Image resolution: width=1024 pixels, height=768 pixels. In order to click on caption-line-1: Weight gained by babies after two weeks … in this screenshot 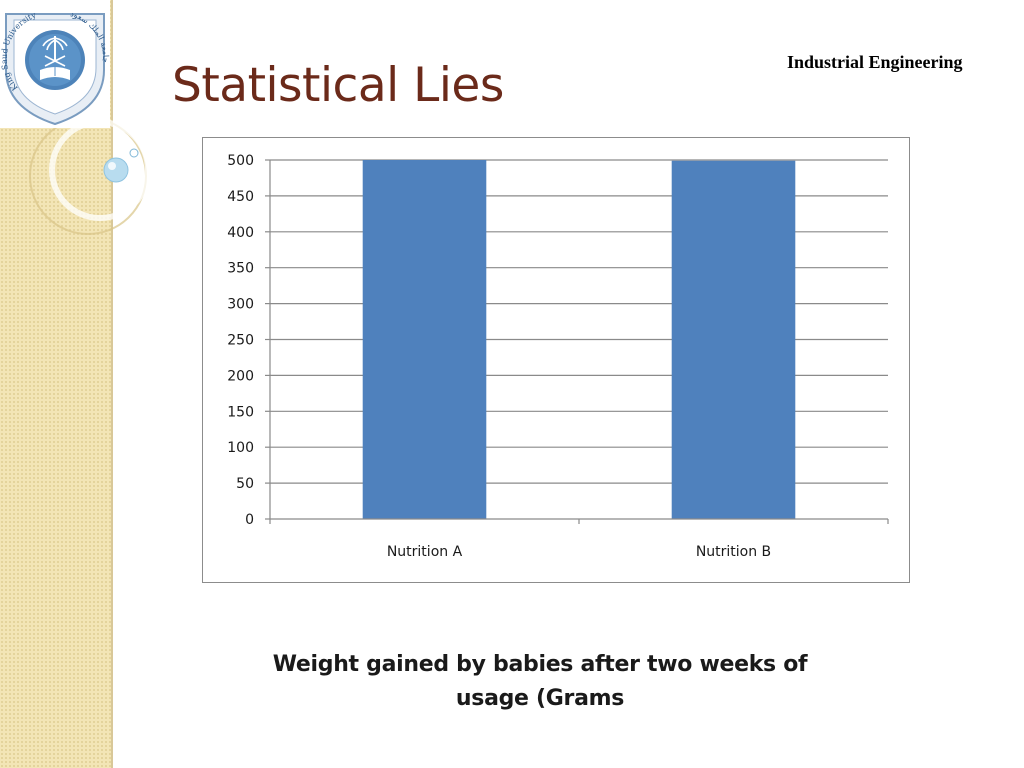, I will do `click(540, 664)`.